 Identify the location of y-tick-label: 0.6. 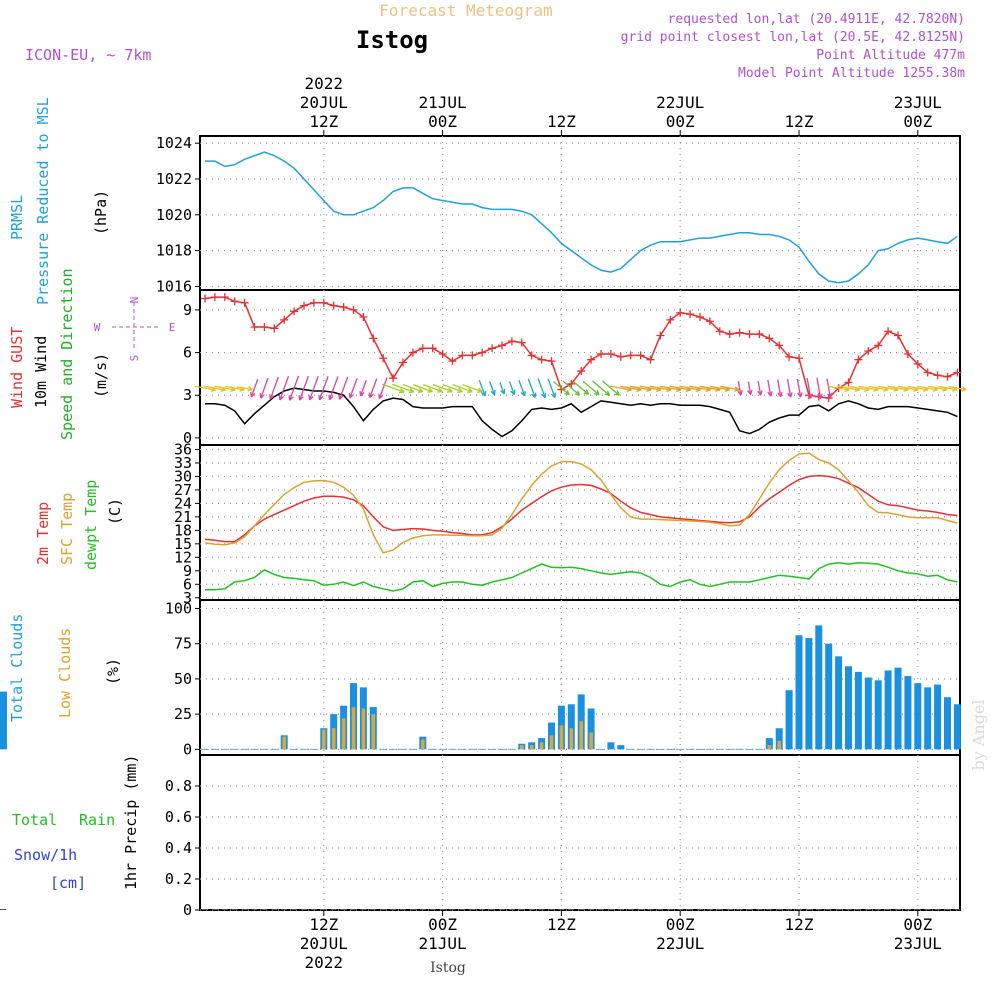
(178, 817).